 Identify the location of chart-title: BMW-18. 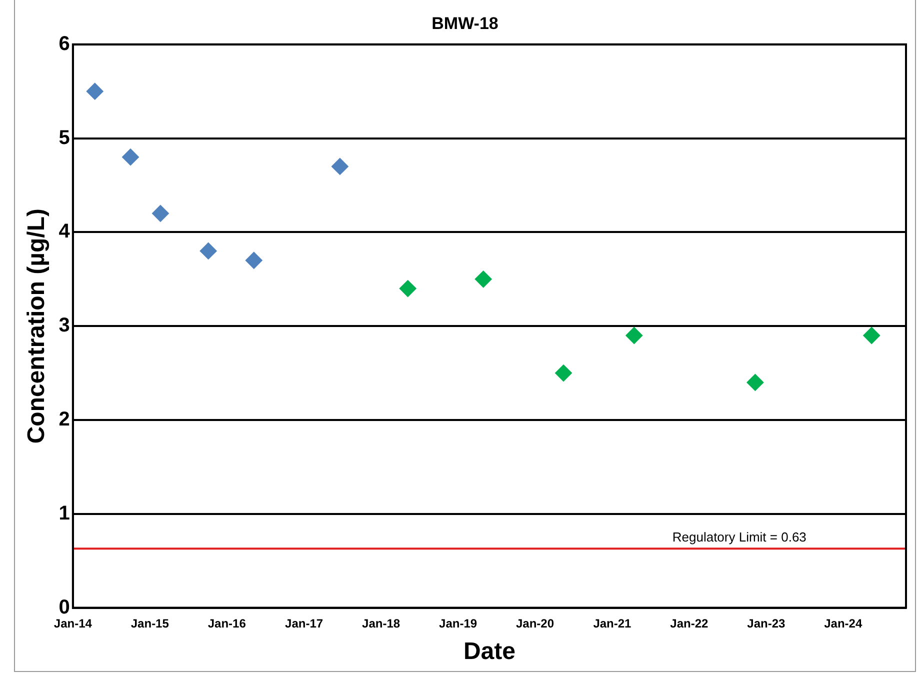
(465, 23).